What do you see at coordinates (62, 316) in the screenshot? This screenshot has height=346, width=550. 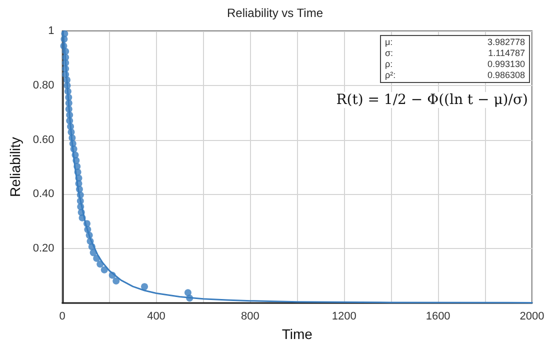 I see `x-tick-label: 0` at bounding box center [62, 316].